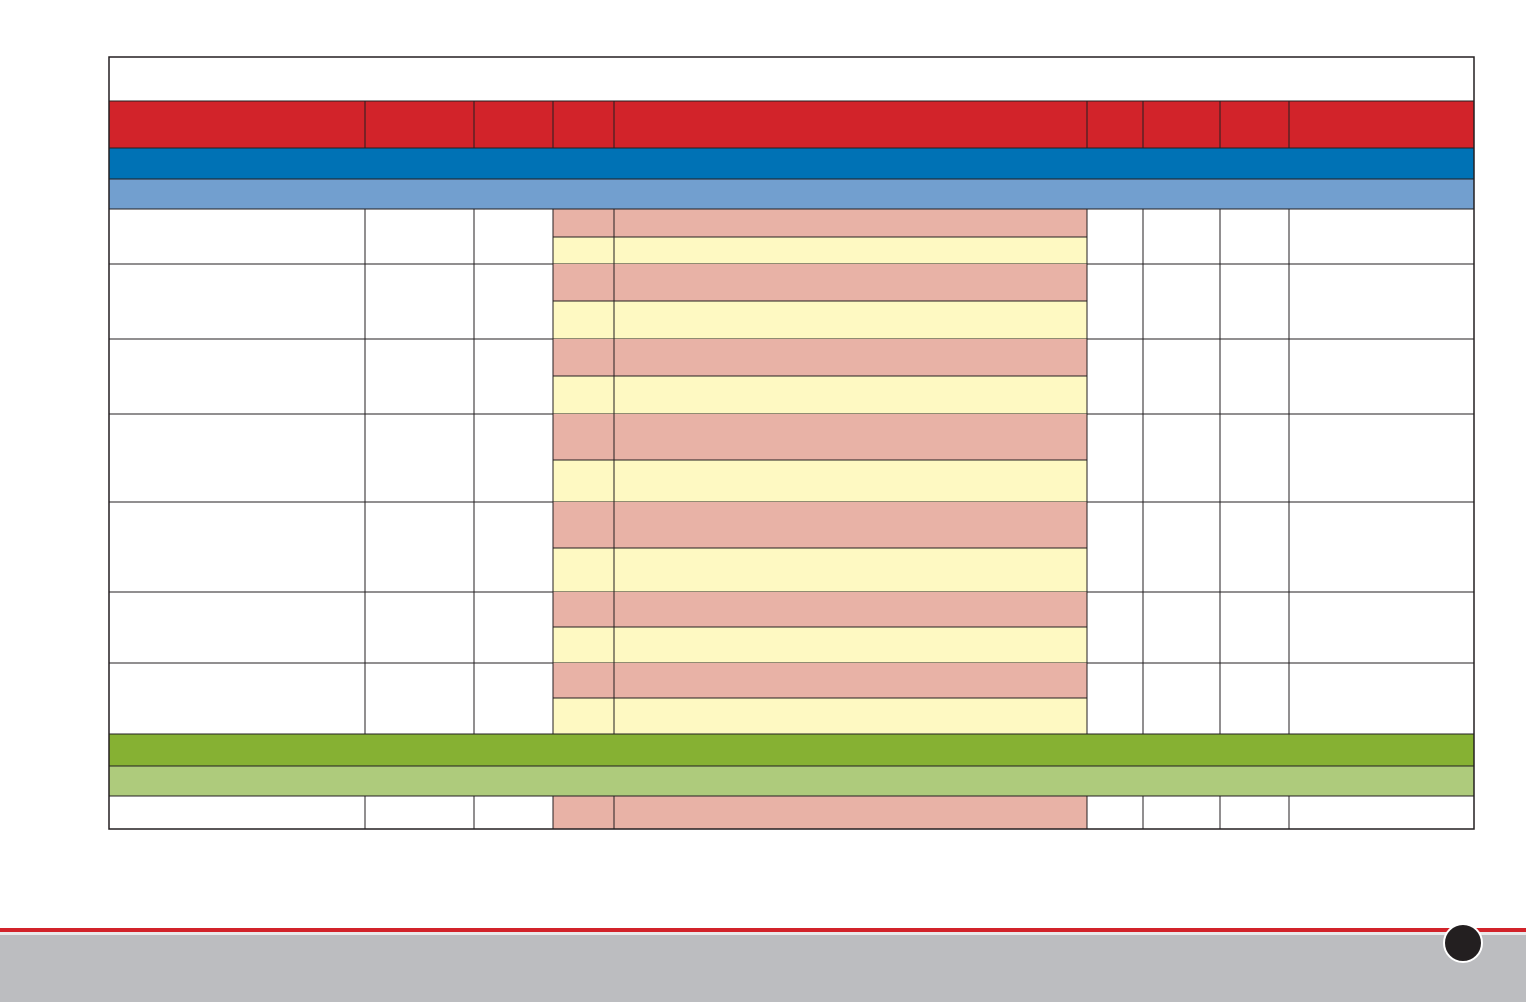 The width and height of the screenshot is (1526, 1002). Describe the element at coordinates (791, 124) in the screenshot. I see `header-row` at that location.